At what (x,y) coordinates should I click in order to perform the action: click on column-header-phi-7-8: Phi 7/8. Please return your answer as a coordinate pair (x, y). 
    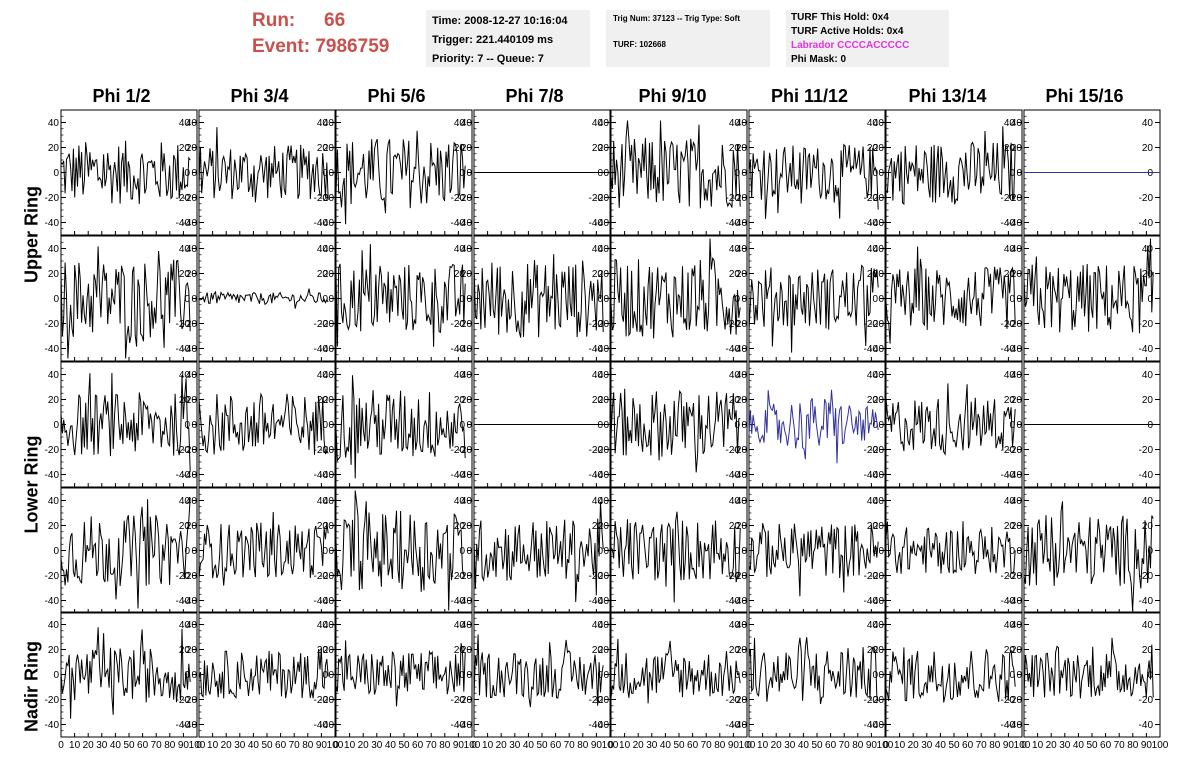
    Looking at the image, I should click on (534, 96).